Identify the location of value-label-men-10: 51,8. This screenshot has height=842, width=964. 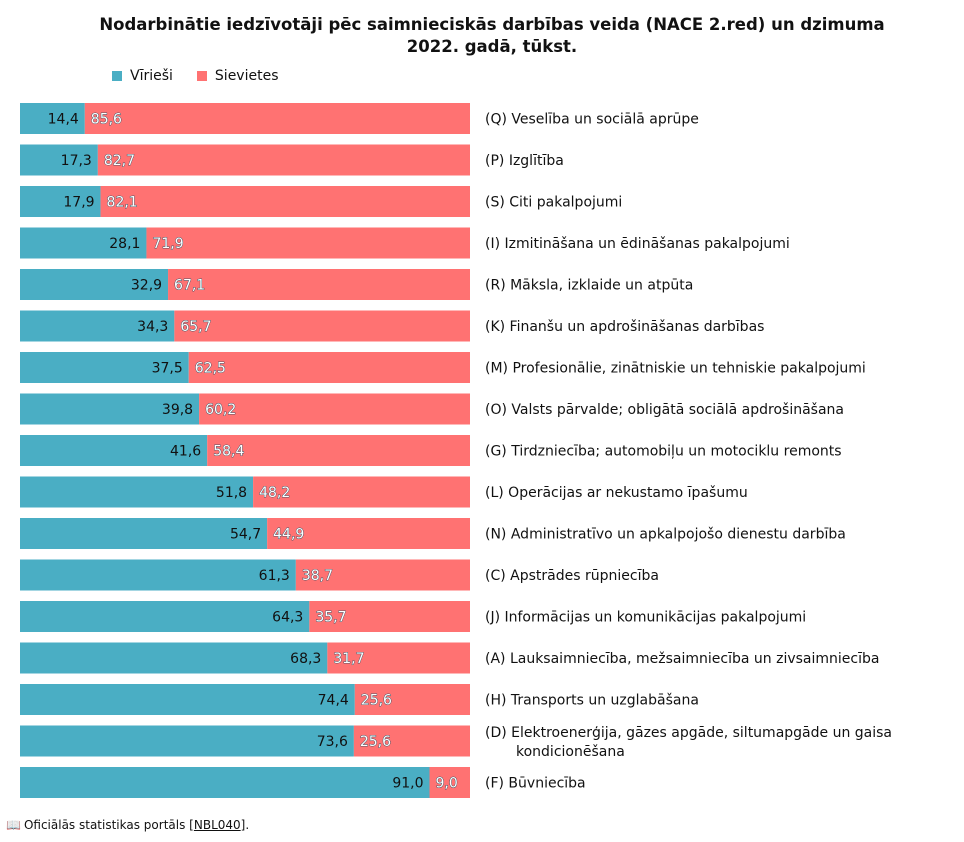
(231, 493).